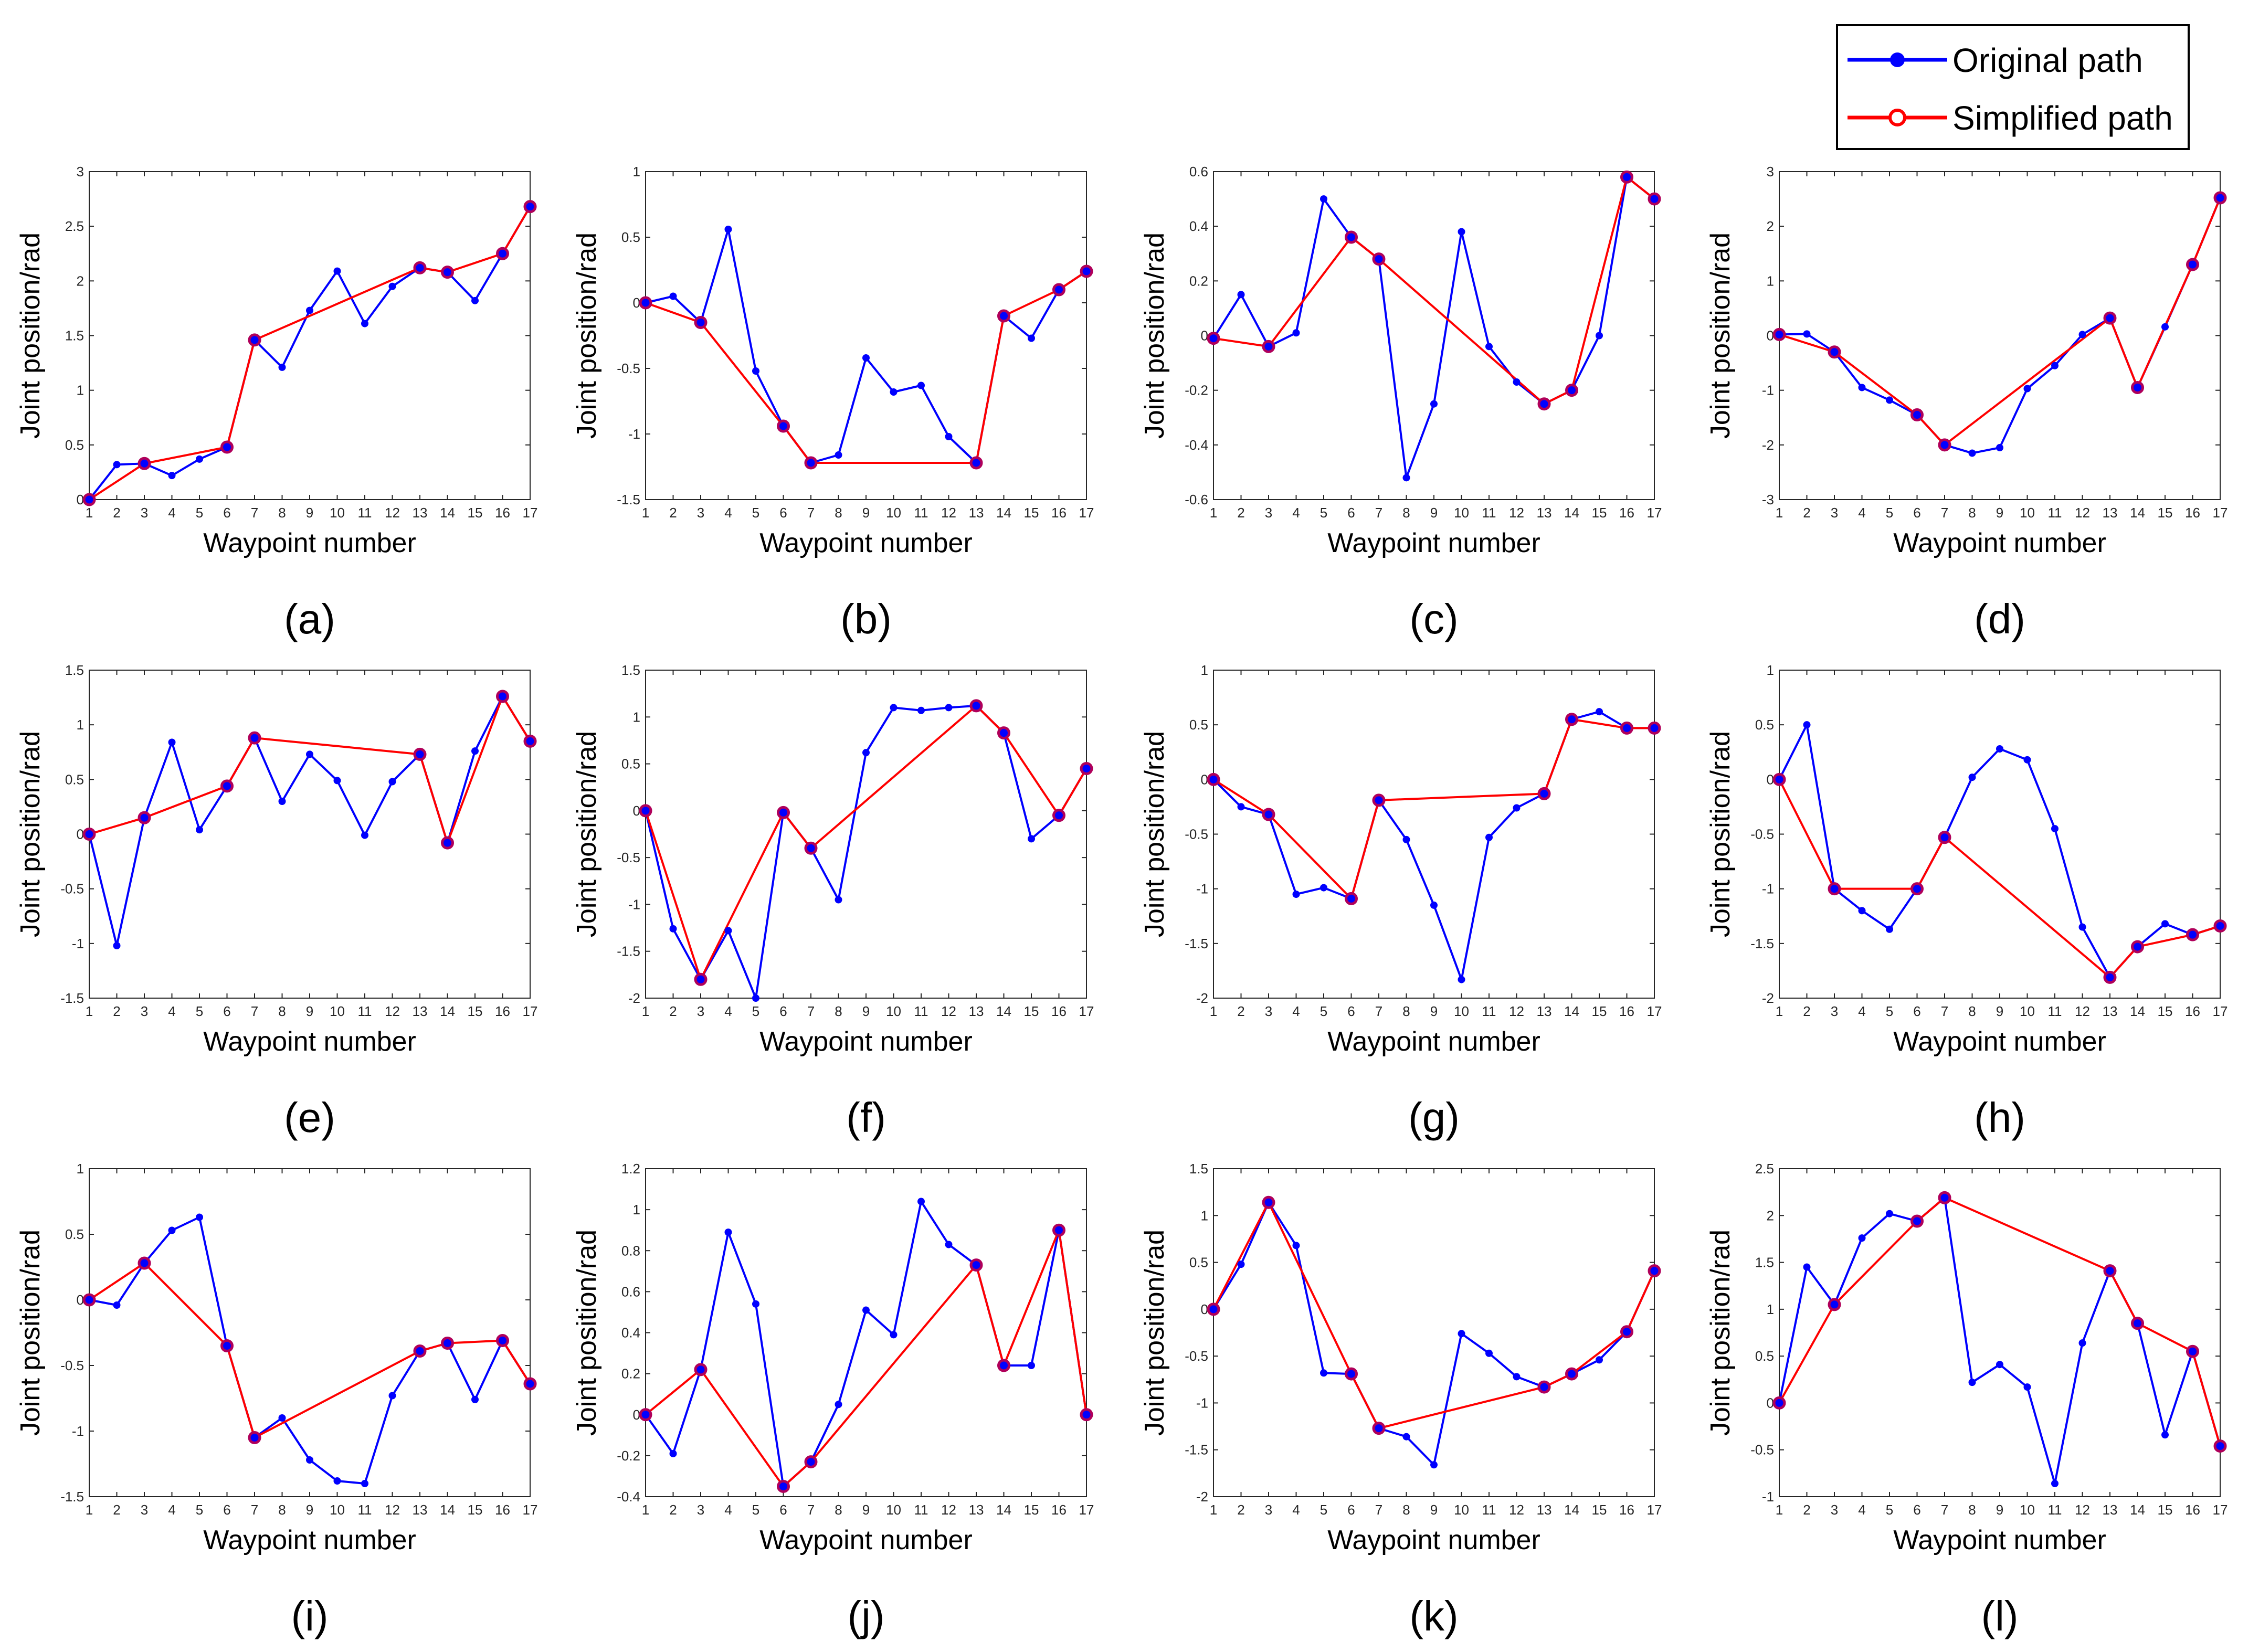 This screenshot has height=1652, width=2259. Describe the element at coordinates (2013, 87) in the screenshot. I see `legend: Original path Simplified path` at that location.